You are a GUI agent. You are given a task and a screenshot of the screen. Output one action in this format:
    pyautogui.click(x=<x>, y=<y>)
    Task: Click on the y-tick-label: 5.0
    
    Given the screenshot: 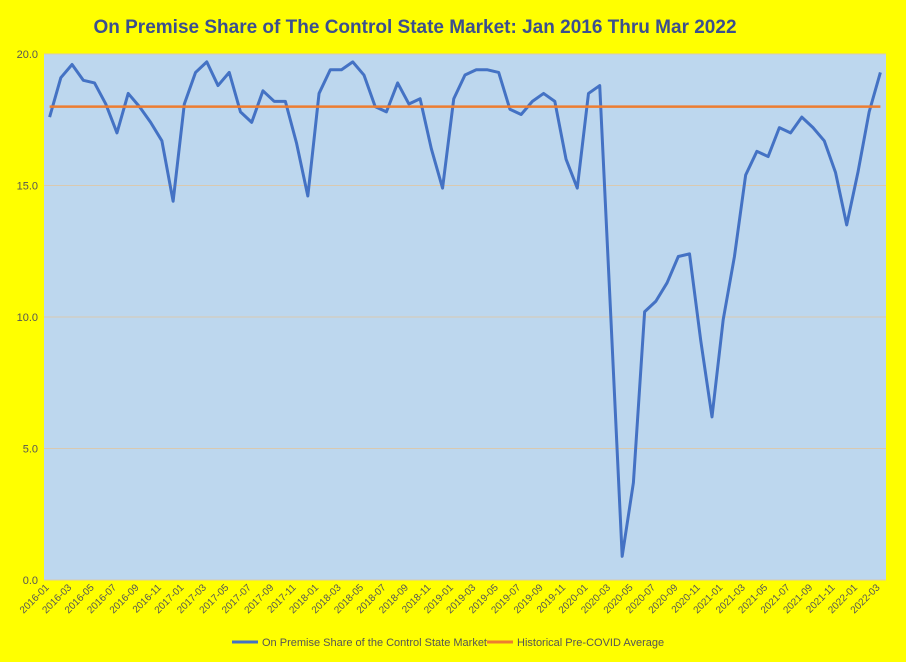 What is the action you would take?
    pyautogui.click(x=30, y=450)
    